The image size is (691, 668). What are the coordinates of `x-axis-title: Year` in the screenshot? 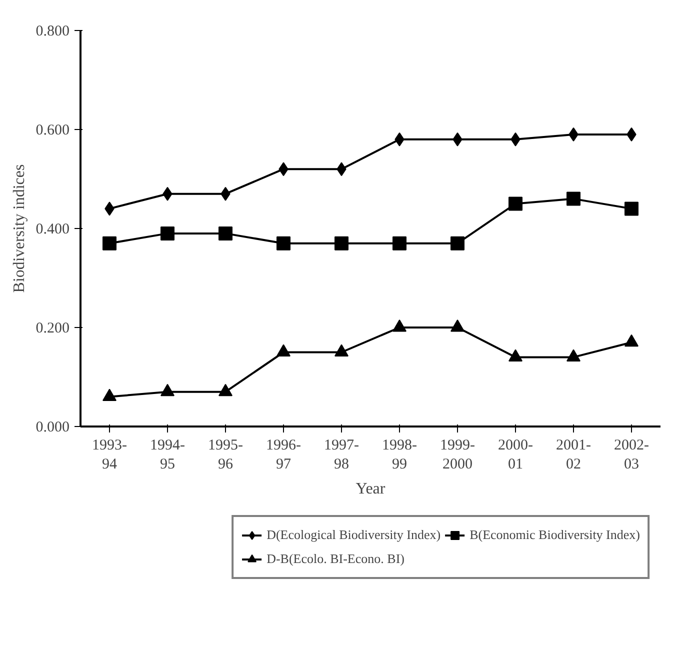 It's located at (371, 489).